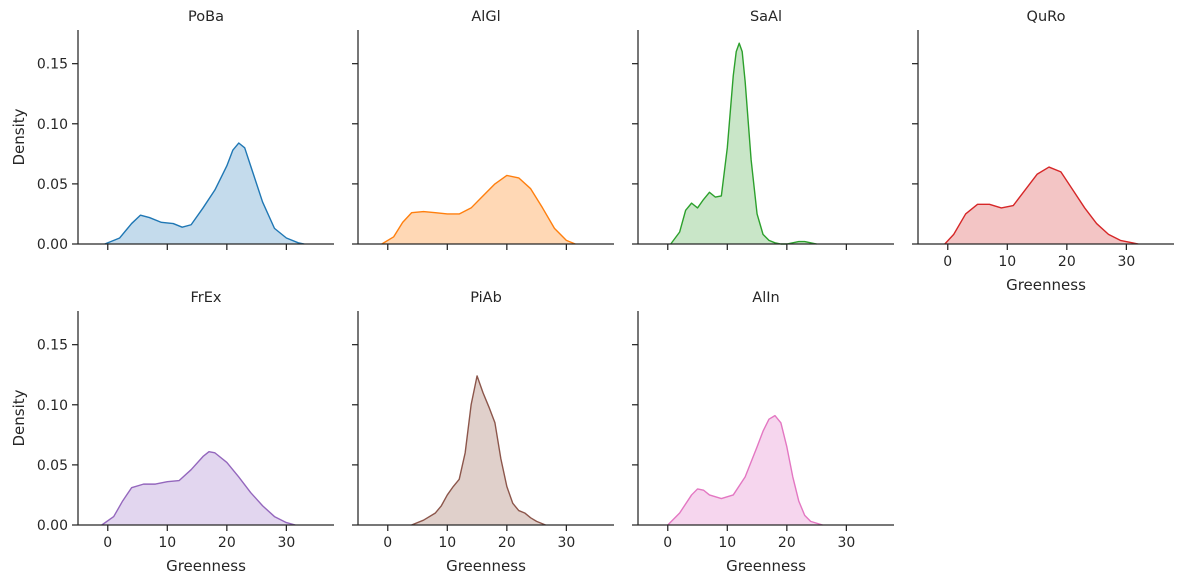  Describe the element at coordinates (203, 421) in the screenshot. I see `panel-frex` at that location.